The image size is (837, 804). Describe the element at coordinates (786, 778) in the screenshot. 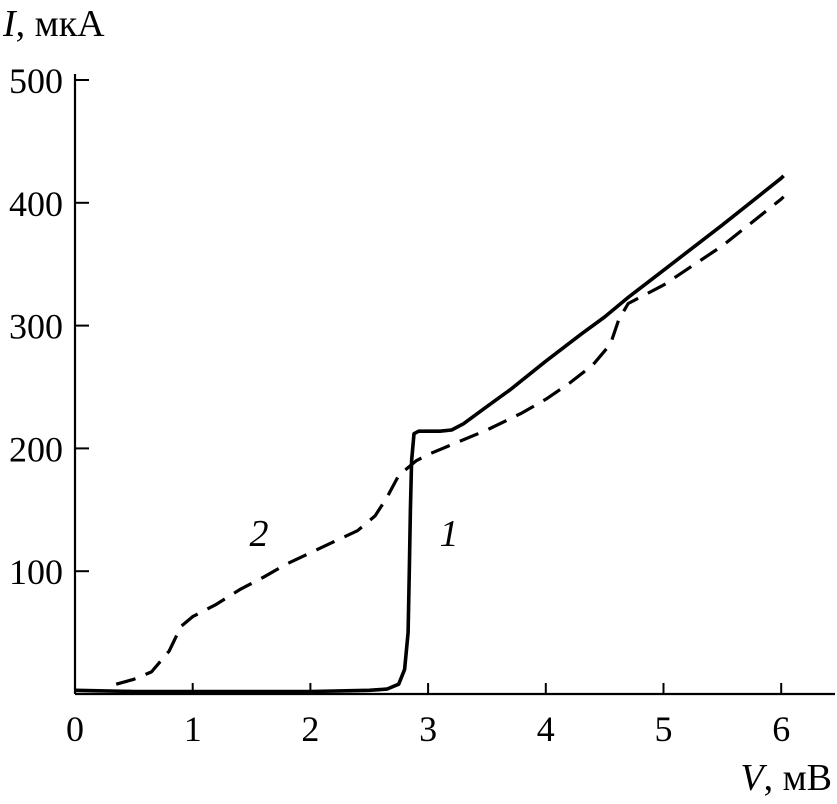

I see `x-axis-title: V, мВ` at that location.